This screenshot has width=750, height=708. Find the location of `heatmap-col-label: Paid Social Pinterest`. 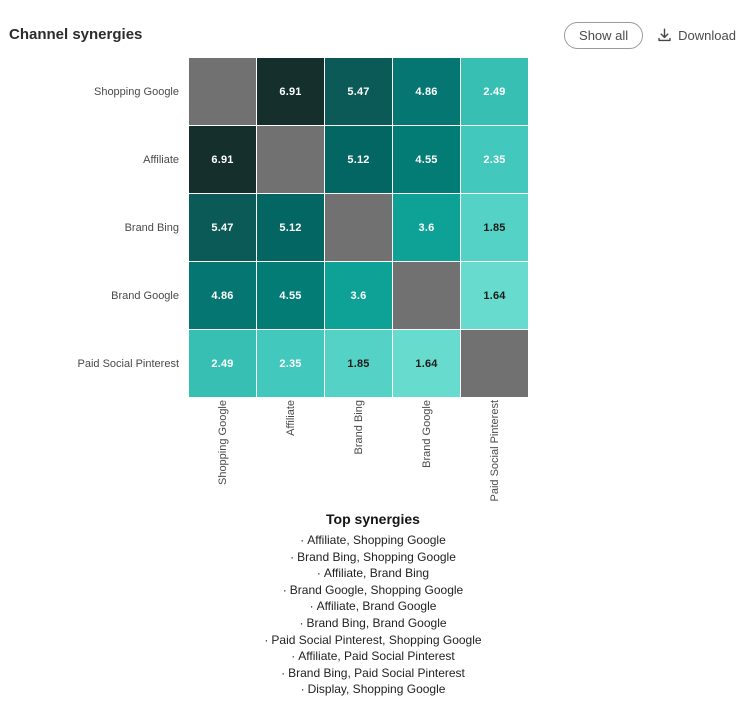

heatmap-col-label: Paid Social Pinterest is located at coordinates (494, 451).